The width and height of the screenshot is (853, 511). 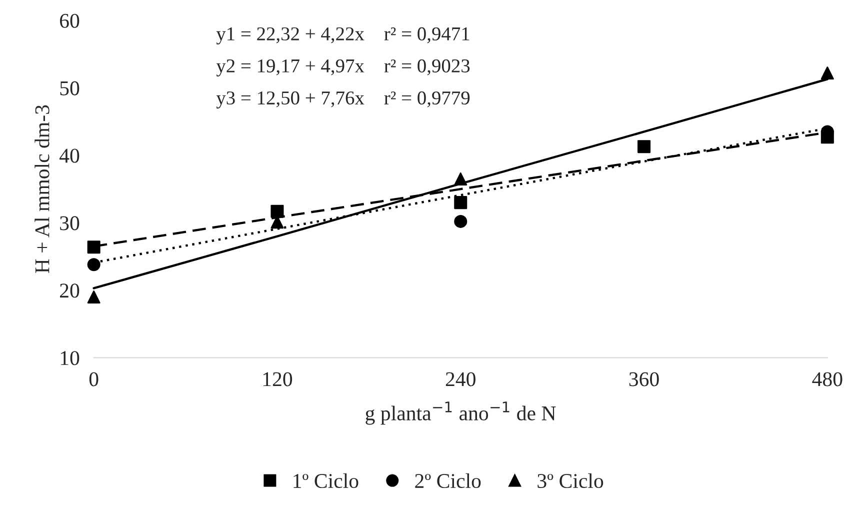 What do you see at coordinates (70, 88) in the screenshot?
I see `y-tick-label: 50` at bounding box center [70, 88].